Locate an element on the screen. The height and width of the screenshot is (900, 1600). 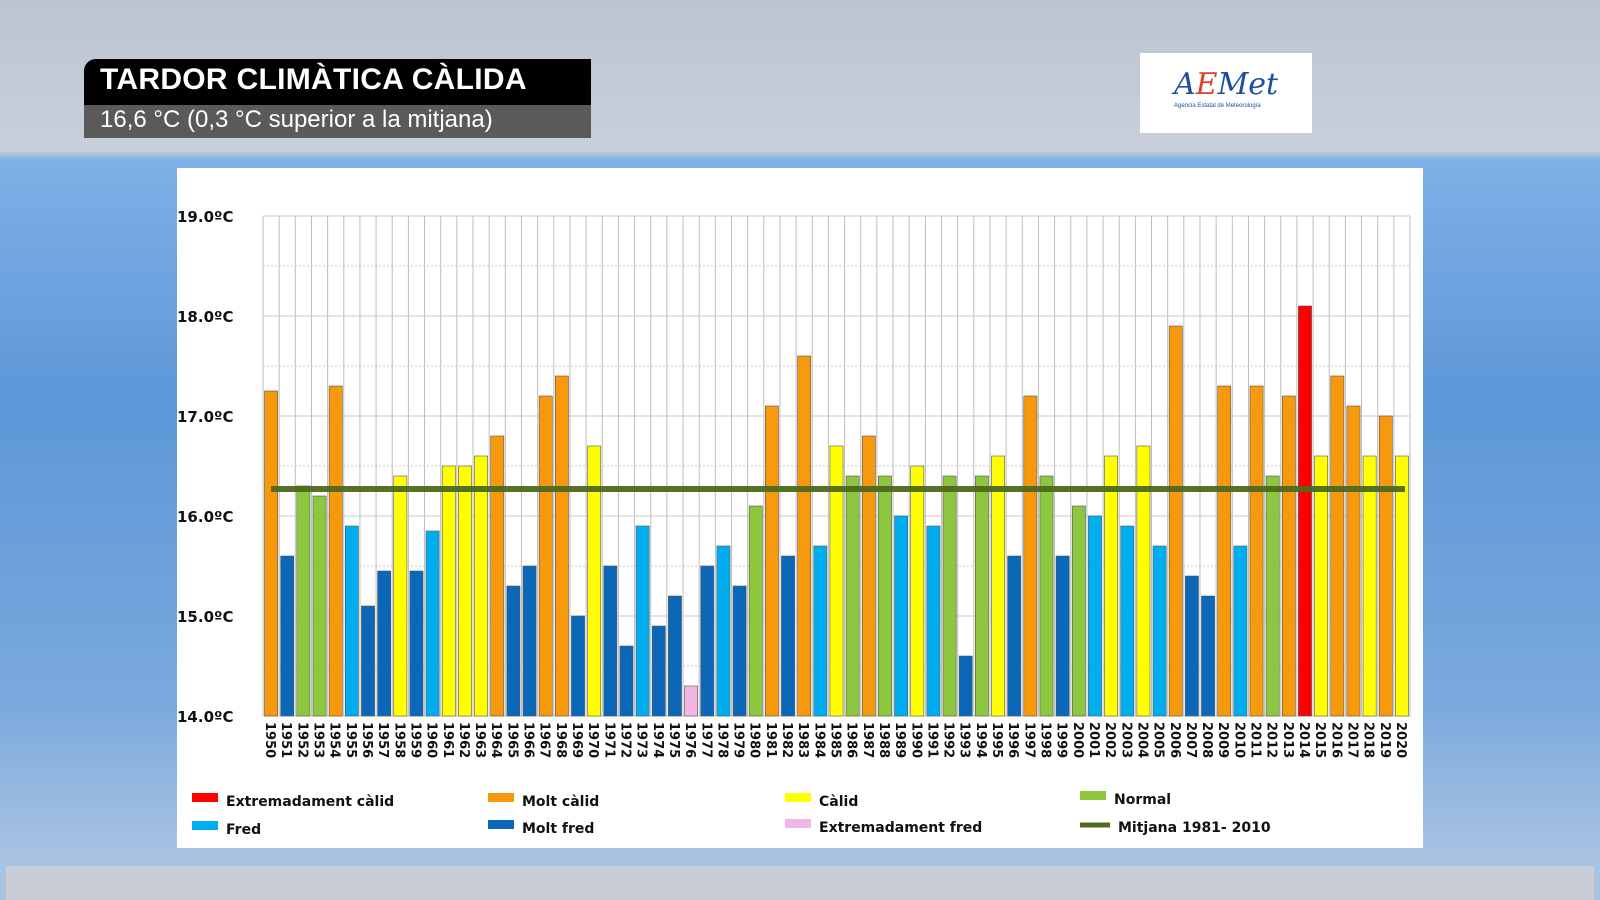
page-title: TARDOR CLIMÀTICA CÀLIDA is located at coordinates (313, 79).